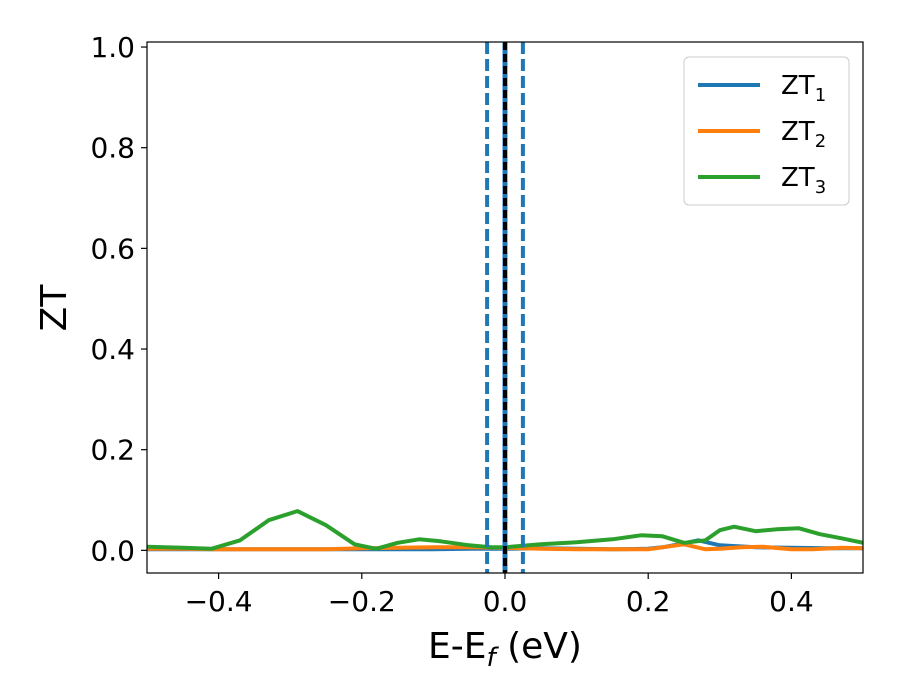  I want to click on legend-label-3: ZT3, so click(803, 180).